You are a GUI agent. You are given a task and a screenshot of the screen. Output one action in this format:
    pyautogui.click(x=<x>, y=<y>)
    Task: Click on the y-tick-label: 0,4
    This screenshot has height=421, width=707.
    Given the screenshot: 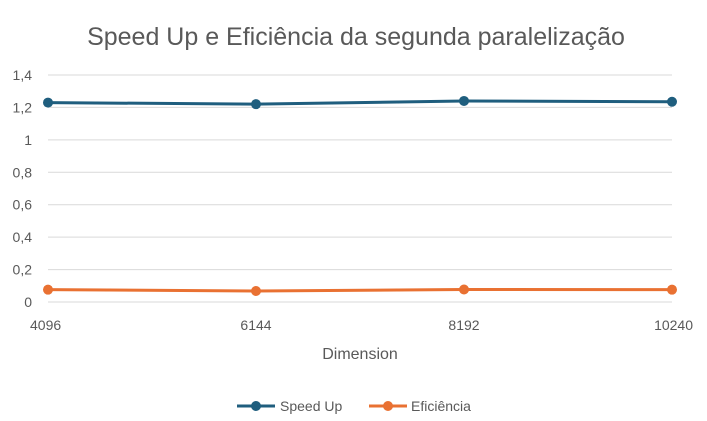 What is the action you would take?
    pyautogui.click(x=23, y=237)
    